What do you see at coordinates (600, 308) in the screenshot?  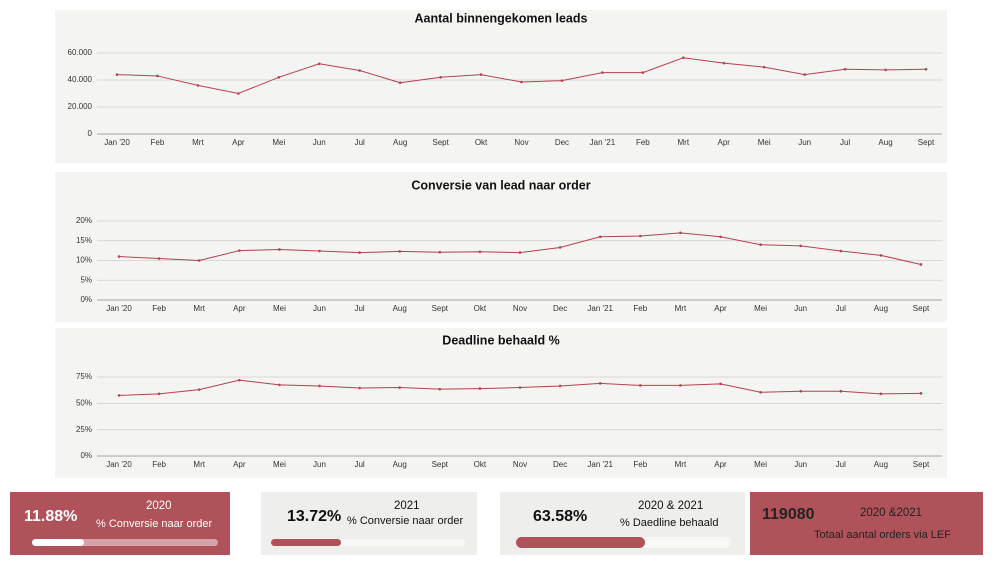 I see `x-tick-label: Jan '21` at bounding box center [600, 308].